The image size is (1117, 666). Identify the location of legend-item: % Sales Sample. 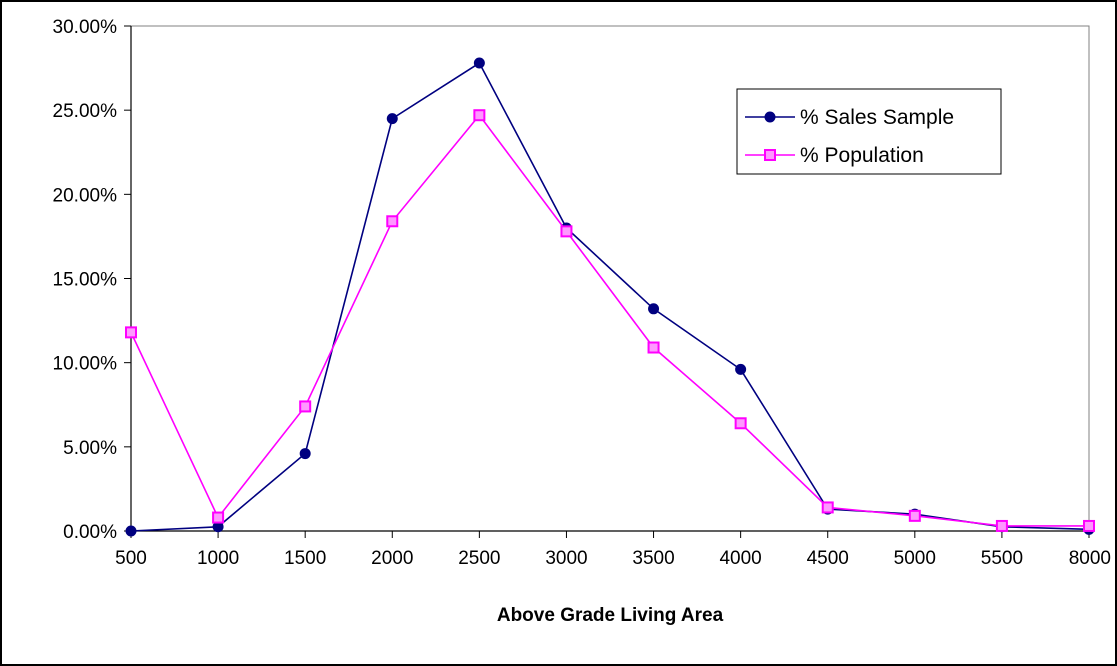
(849, 117).